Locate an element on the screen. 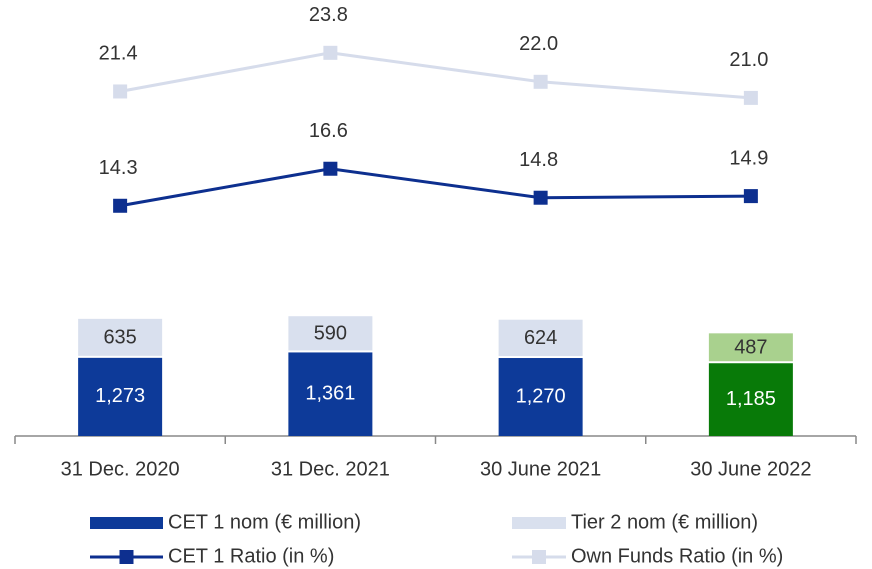 The image size is (872, 569). legend-label: Own Funds Ratio (in %) is located at coordinates (677, 556).